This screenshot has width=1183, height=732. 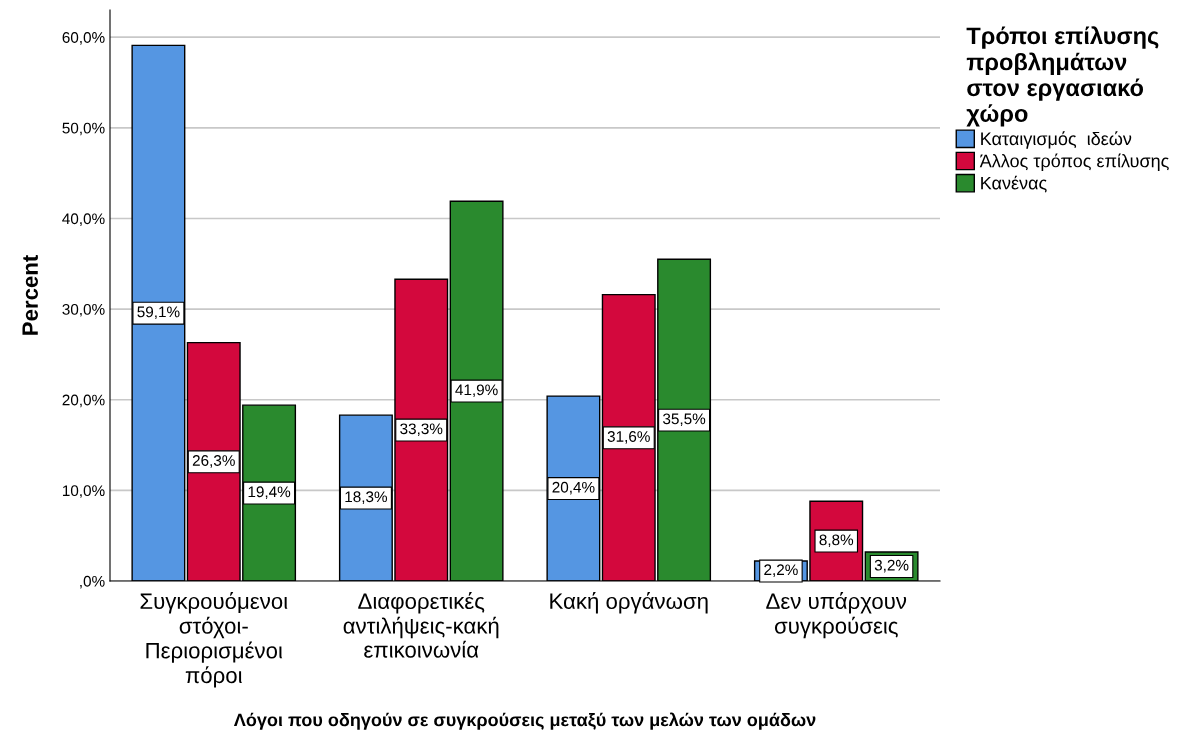 What do you see at coordinates (83, 491) in the screenshot?
I see `y-tick-label: 10,0%` at bounding box center [83, 491].